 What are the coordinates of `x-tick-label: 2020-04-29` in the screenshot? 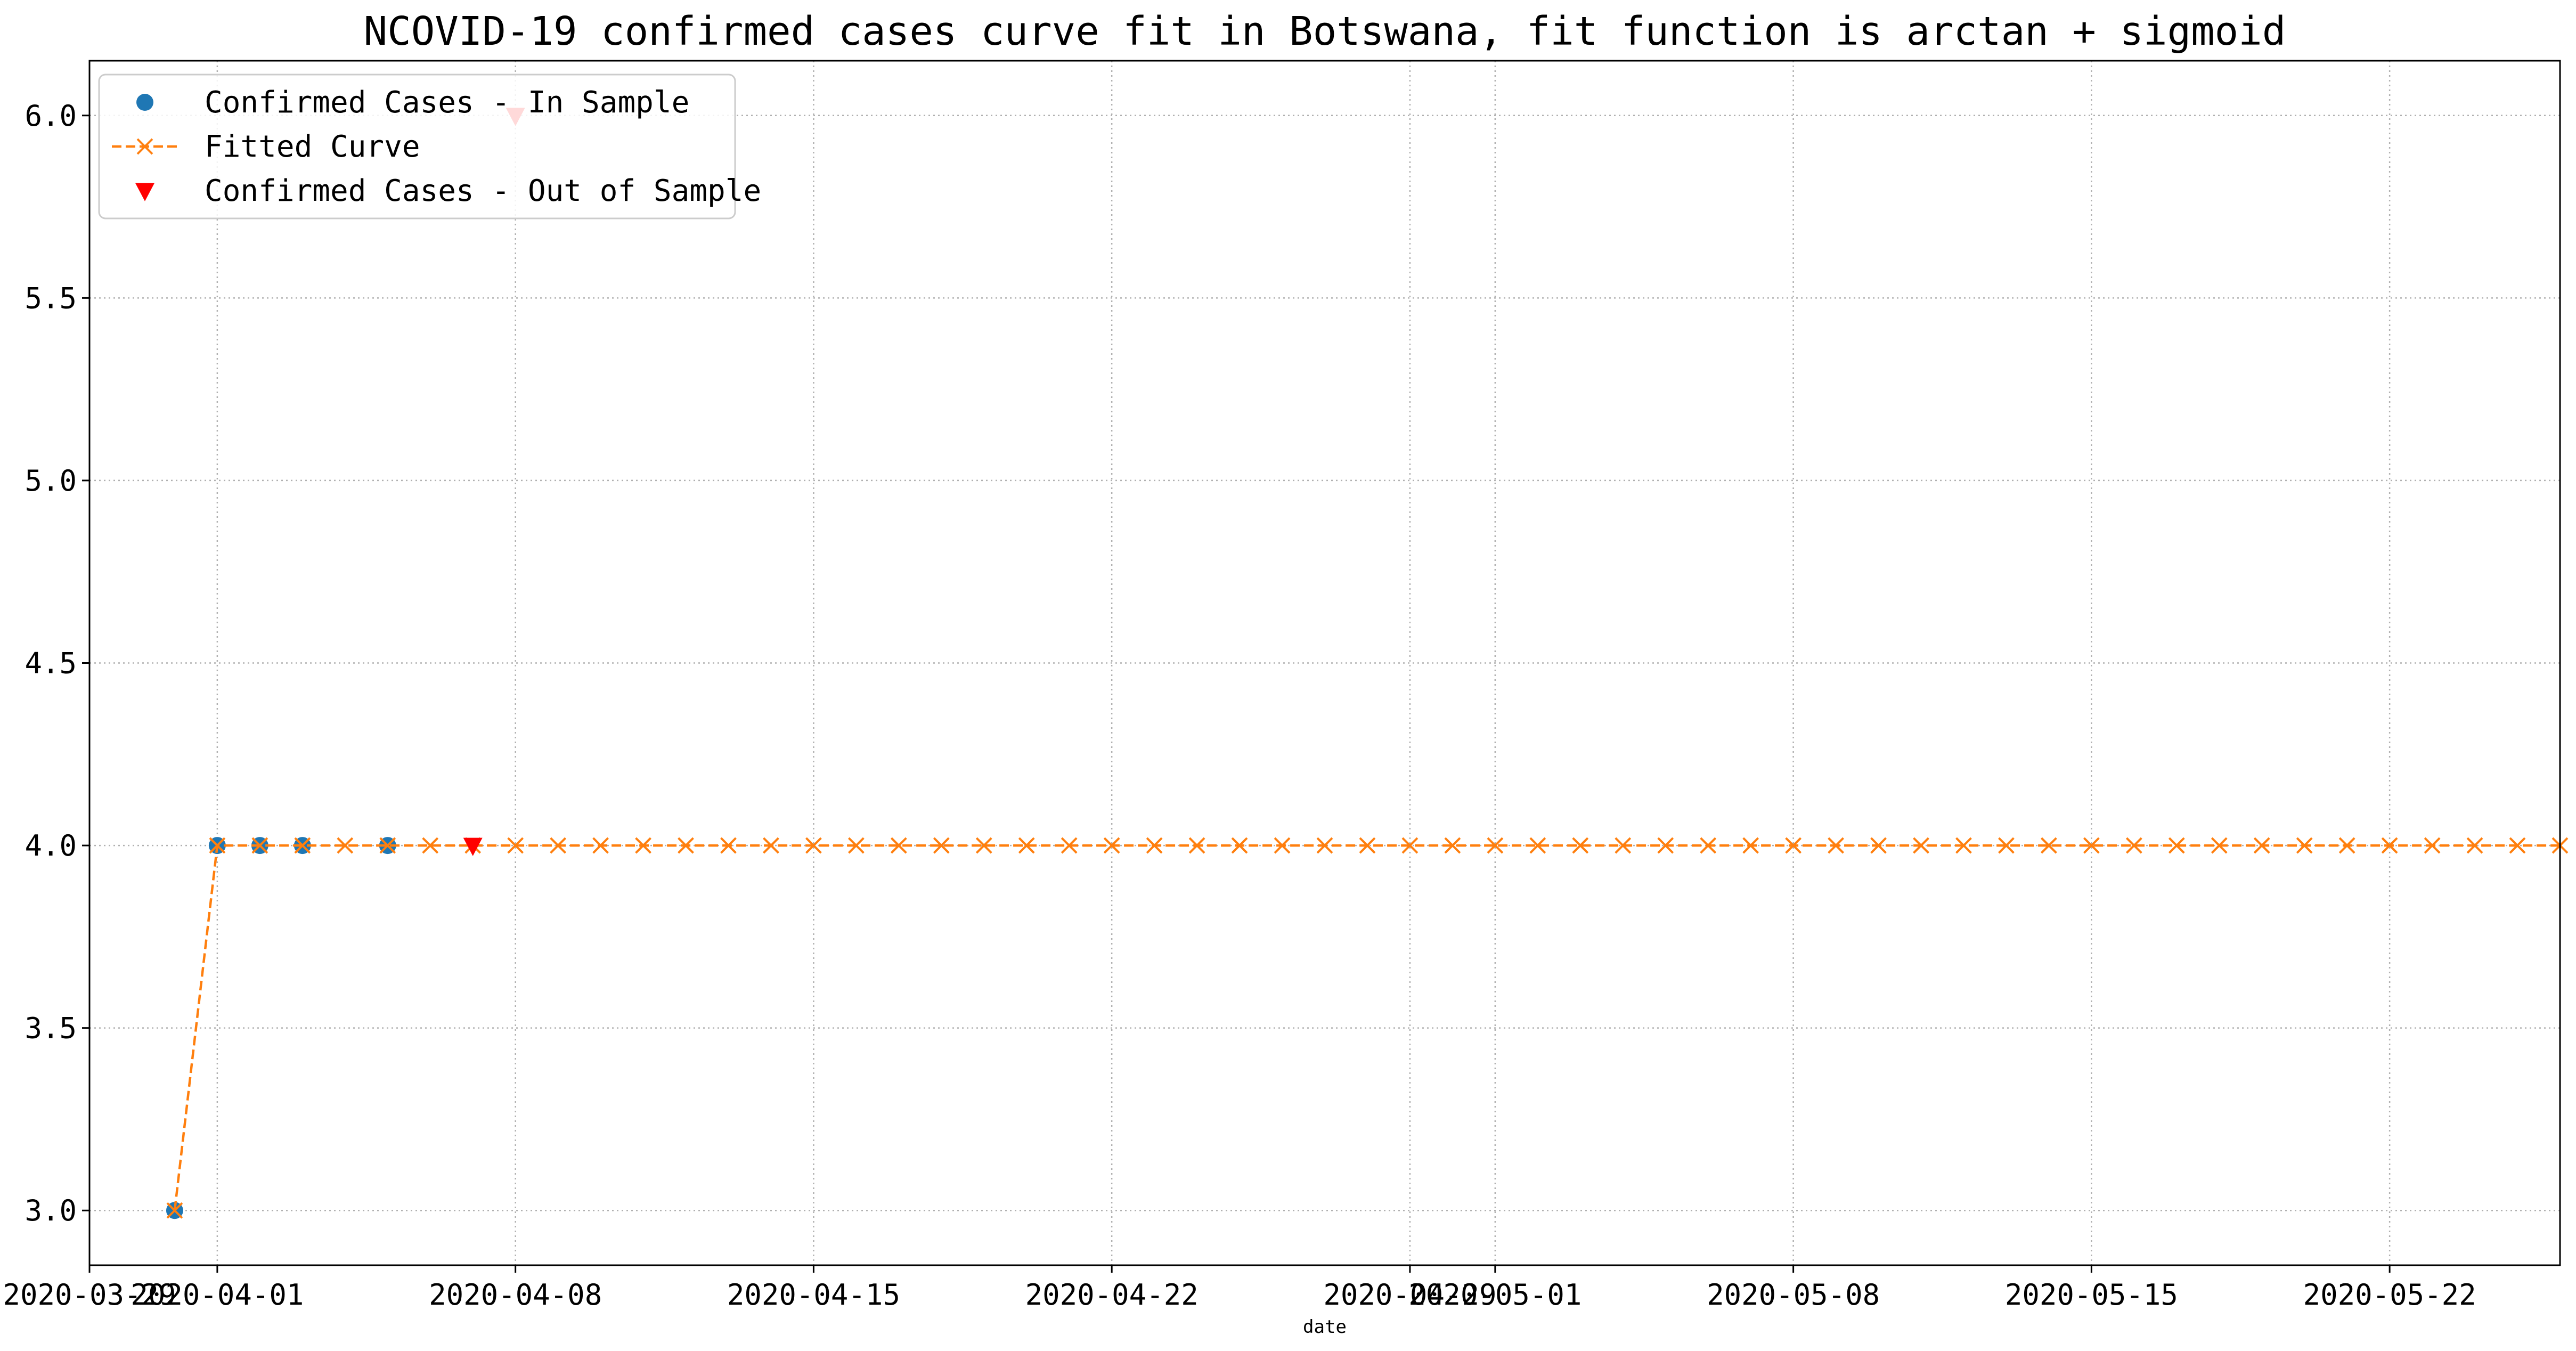 It's located at (1409, 1295).